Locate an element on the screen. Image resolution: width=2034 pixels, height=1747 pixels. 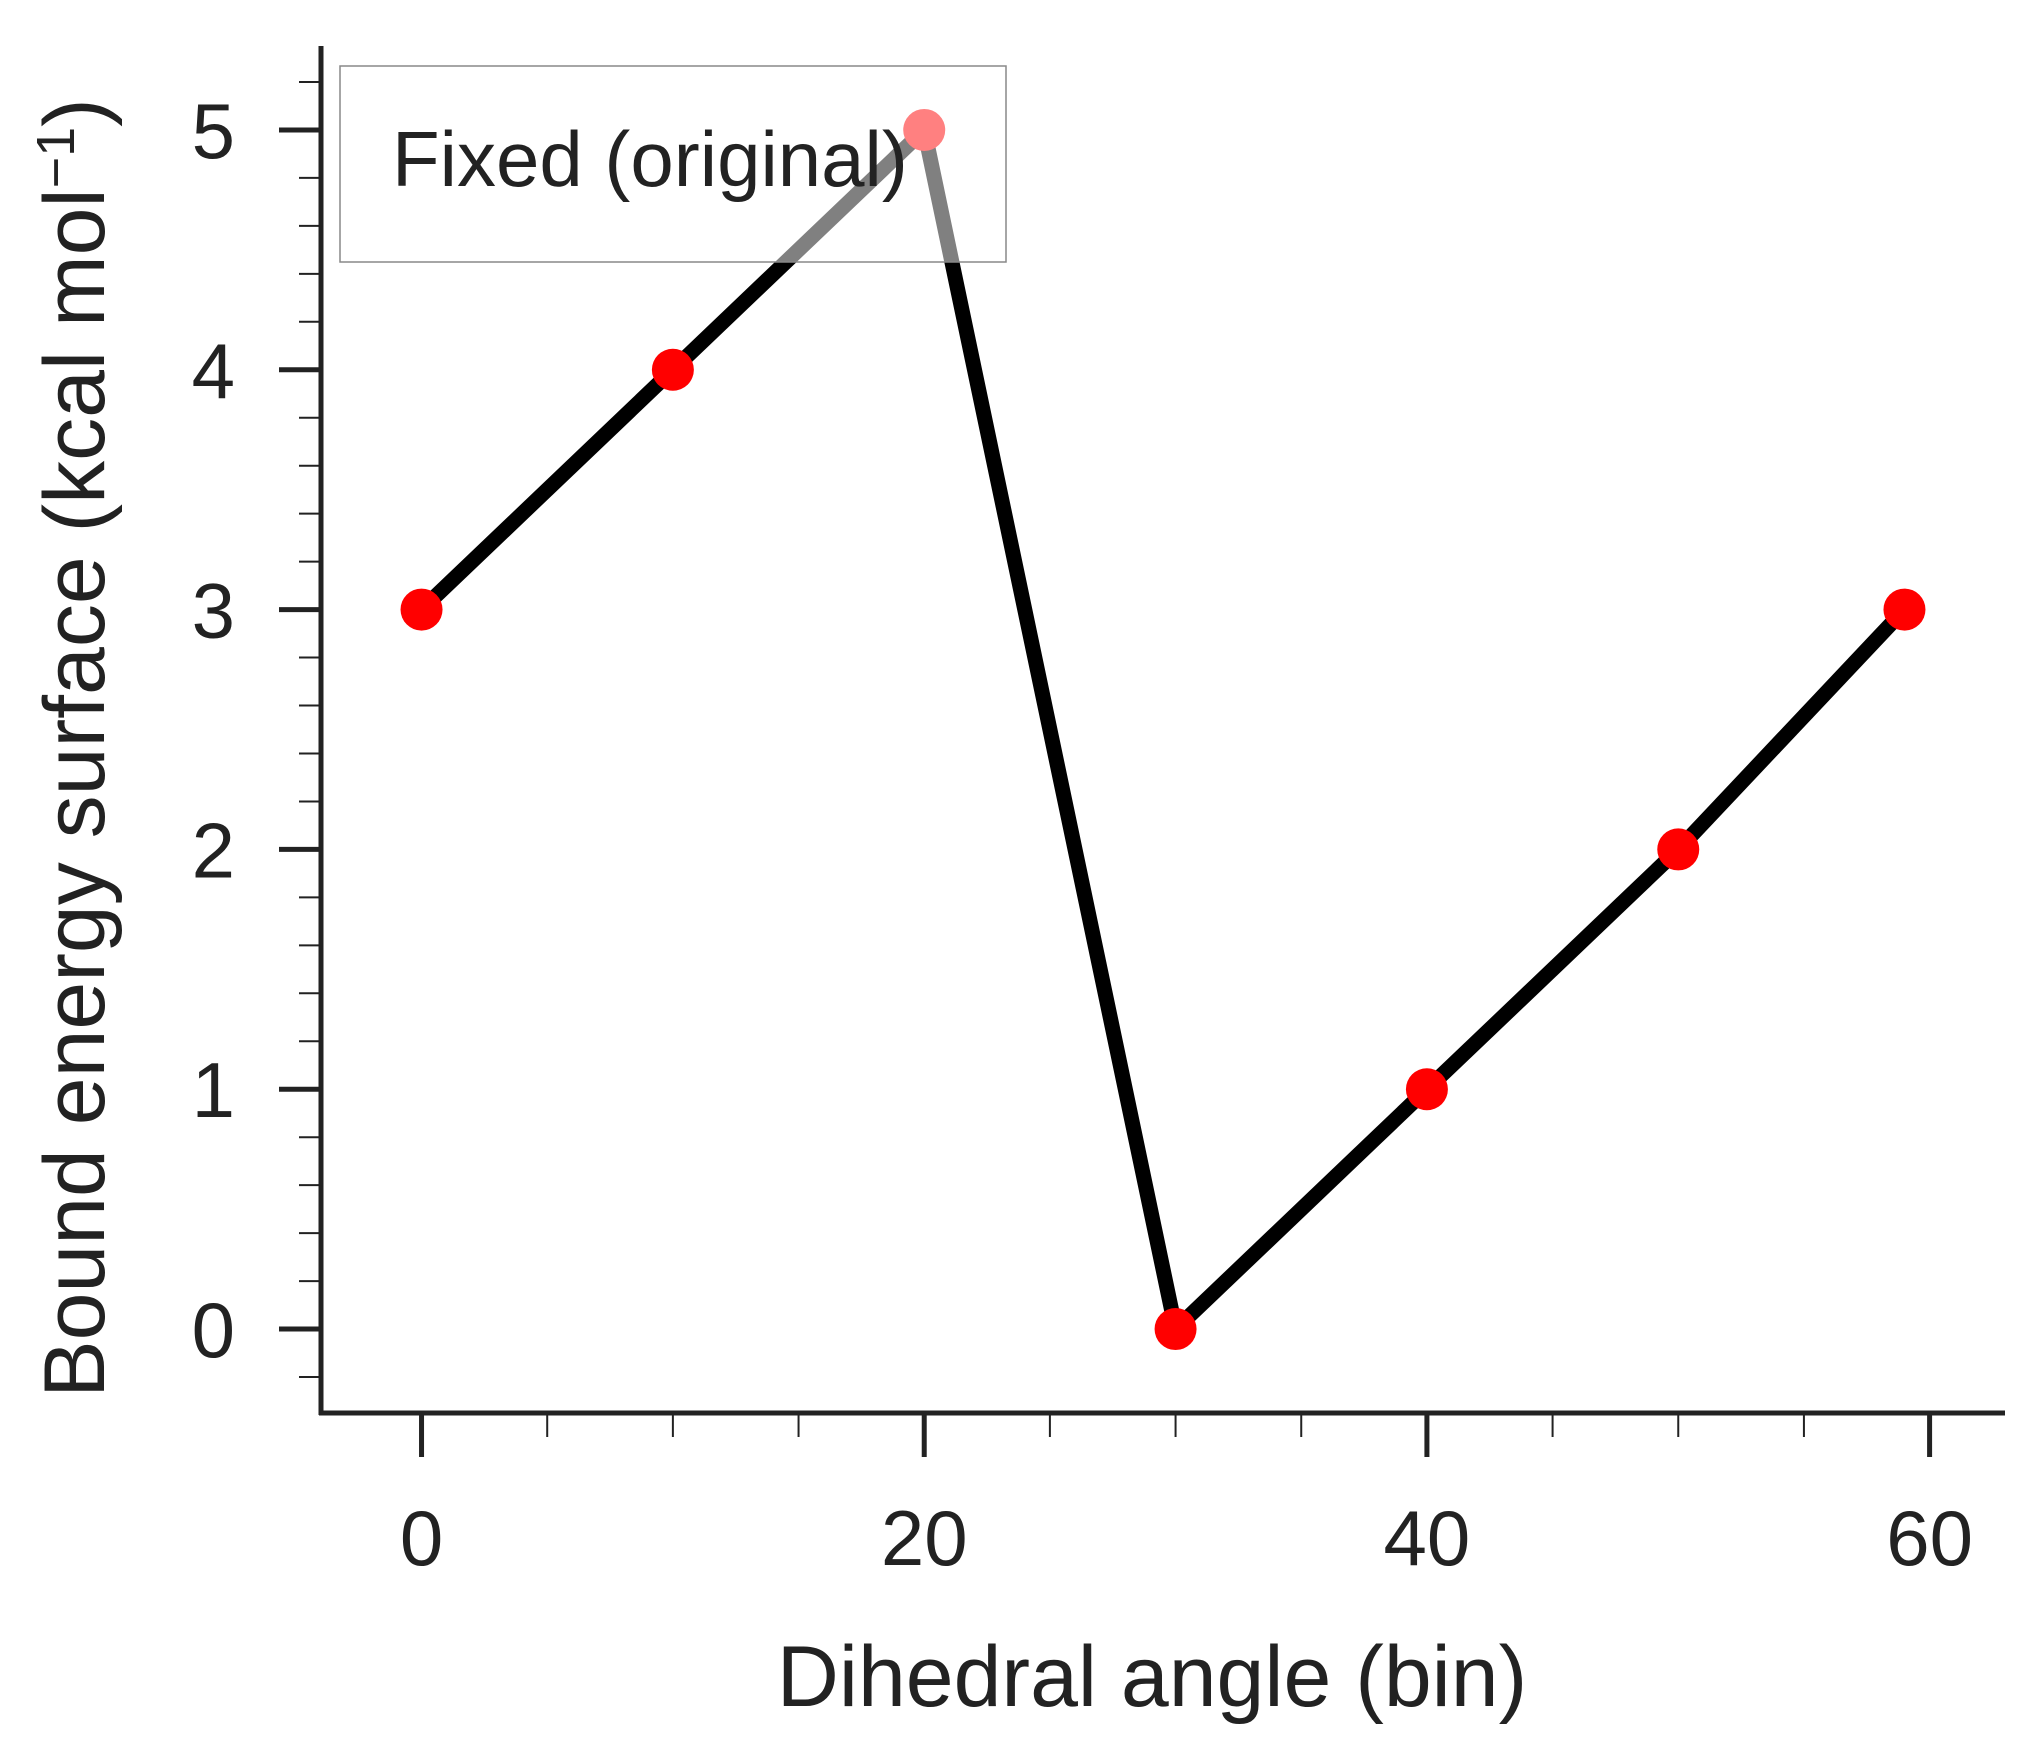
legend: Fixed (original) is located at coordinates (673, 164).